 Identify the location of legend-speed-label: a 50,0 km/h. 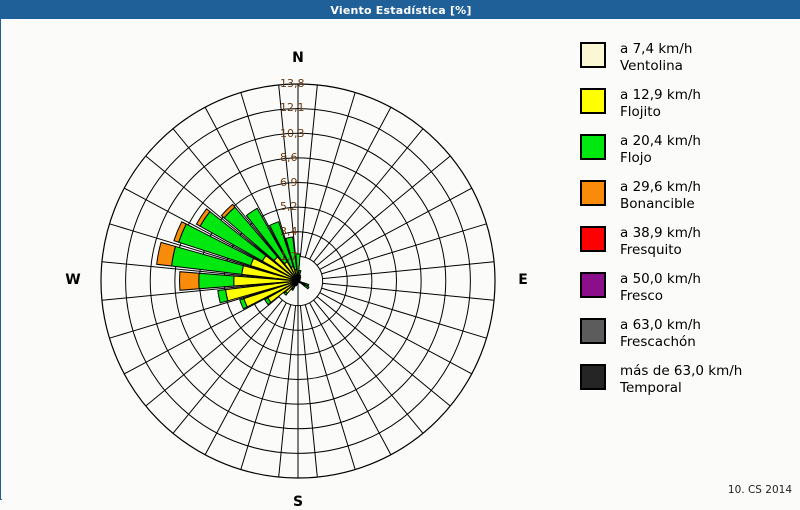
(660, 279).